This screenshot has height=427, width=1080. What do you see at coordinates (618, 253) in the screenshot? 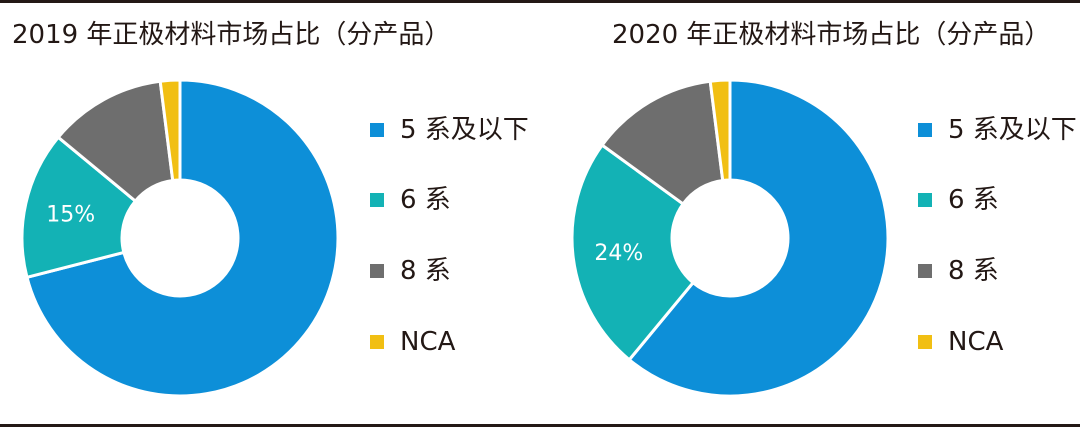
I see `data-label: 24%` at bounding box center [618, 253].